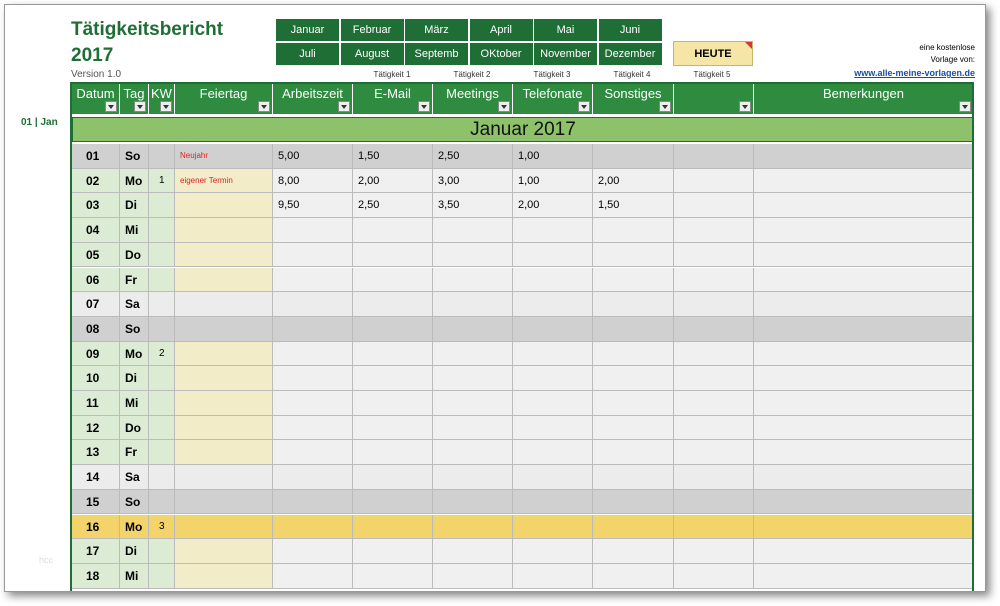 This screenshot has width=1000, height=606. Describe the element at coordinates (96, 304) in the screenshot. I see `cell: 07` at that location.